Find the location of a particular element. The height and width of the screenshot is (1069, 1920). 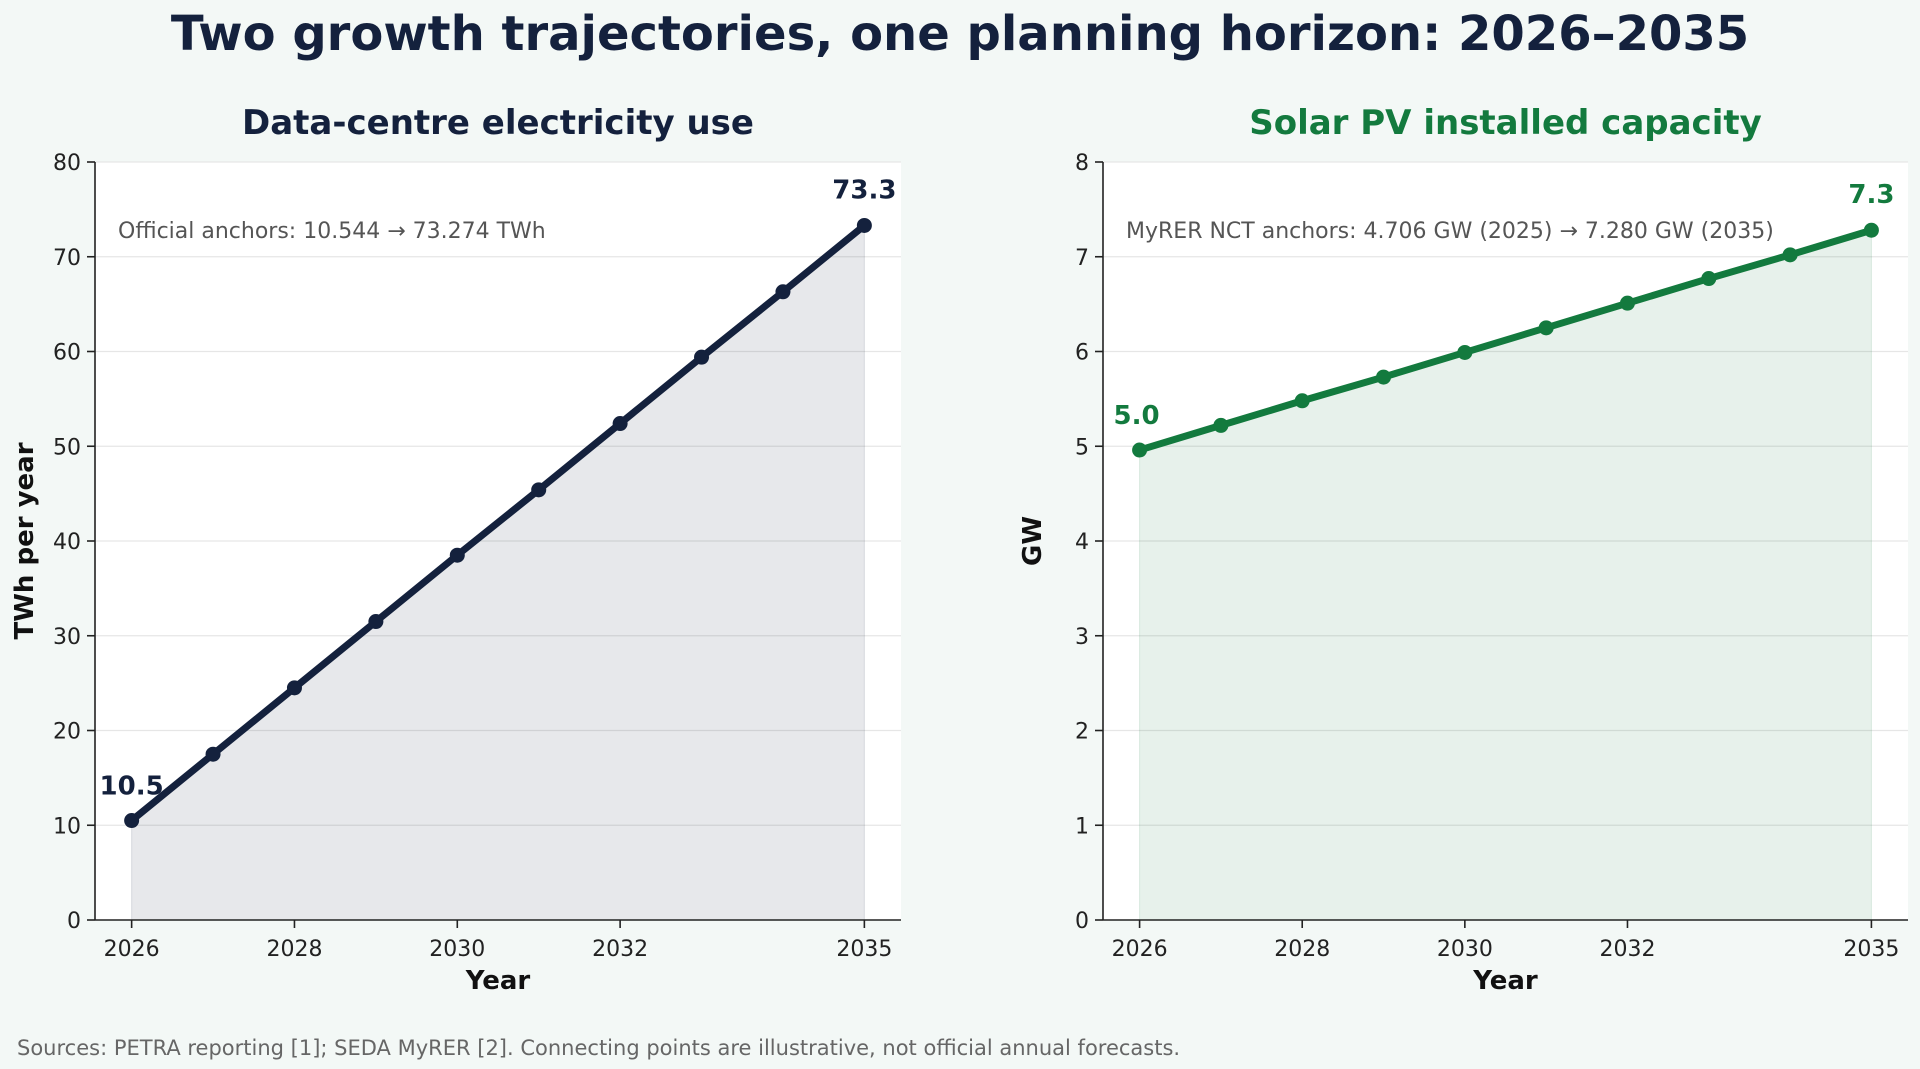

y-tick-label: 80 is located at coordinates (67, 163).